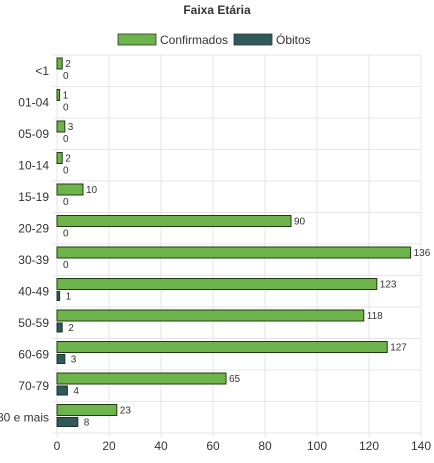  I want to click on data-label-confirmados: 10, so click(92, 190).